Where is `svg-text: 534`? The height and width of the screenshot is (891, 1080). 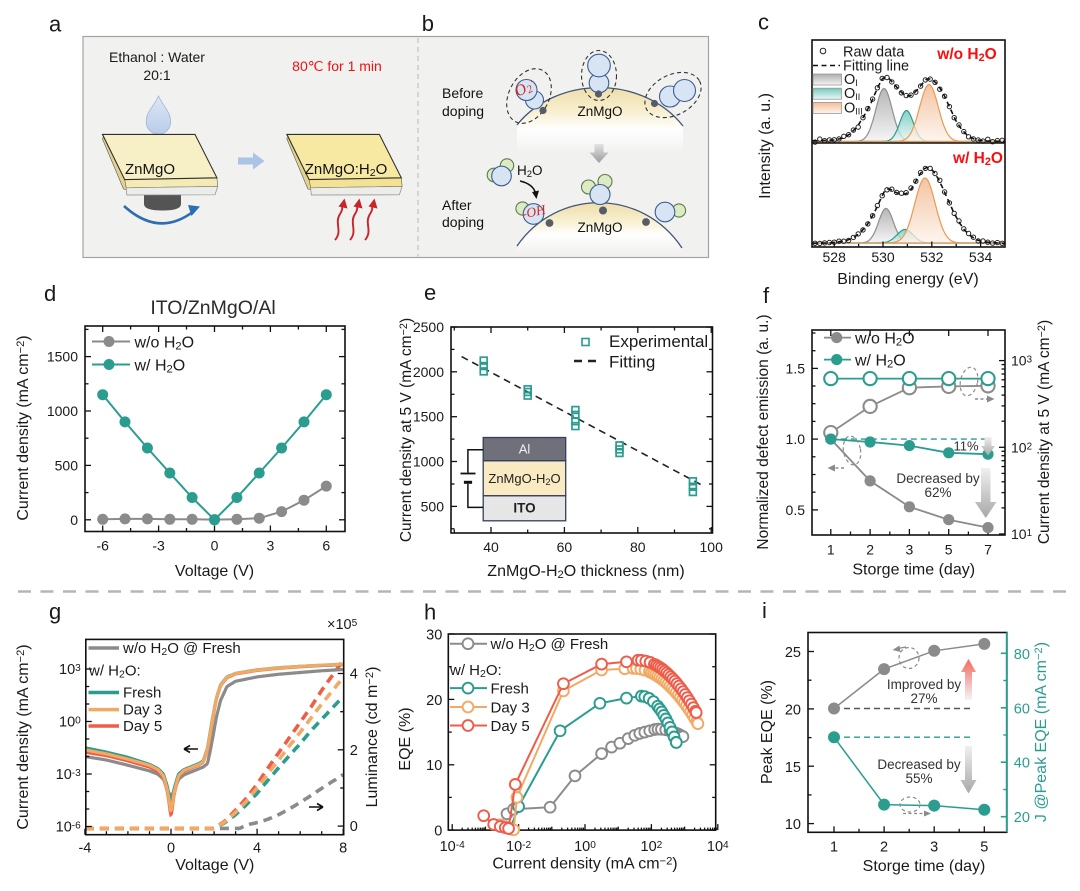 svg-text: 534 is located at coordinates (981, 257).